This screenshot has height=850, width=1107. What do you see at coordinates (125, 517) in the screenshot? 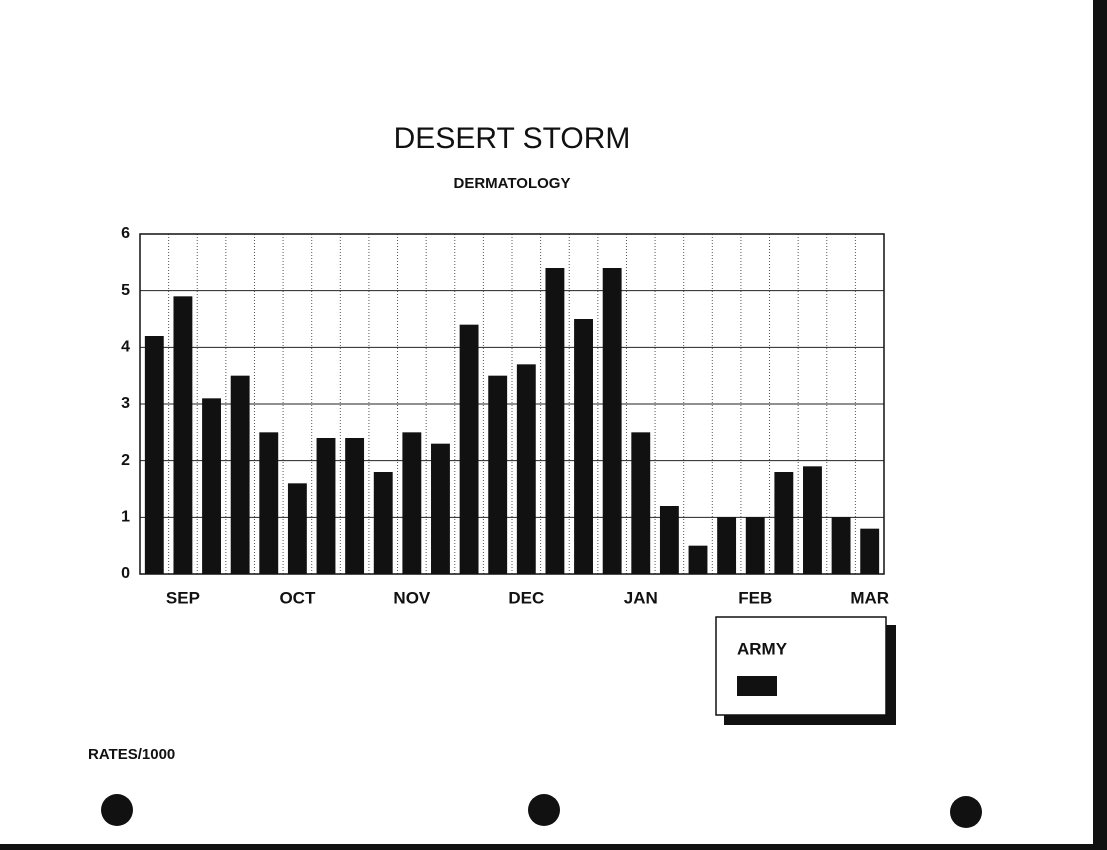
I see `y-tick-label: 1` at bounding box center [125, 517].